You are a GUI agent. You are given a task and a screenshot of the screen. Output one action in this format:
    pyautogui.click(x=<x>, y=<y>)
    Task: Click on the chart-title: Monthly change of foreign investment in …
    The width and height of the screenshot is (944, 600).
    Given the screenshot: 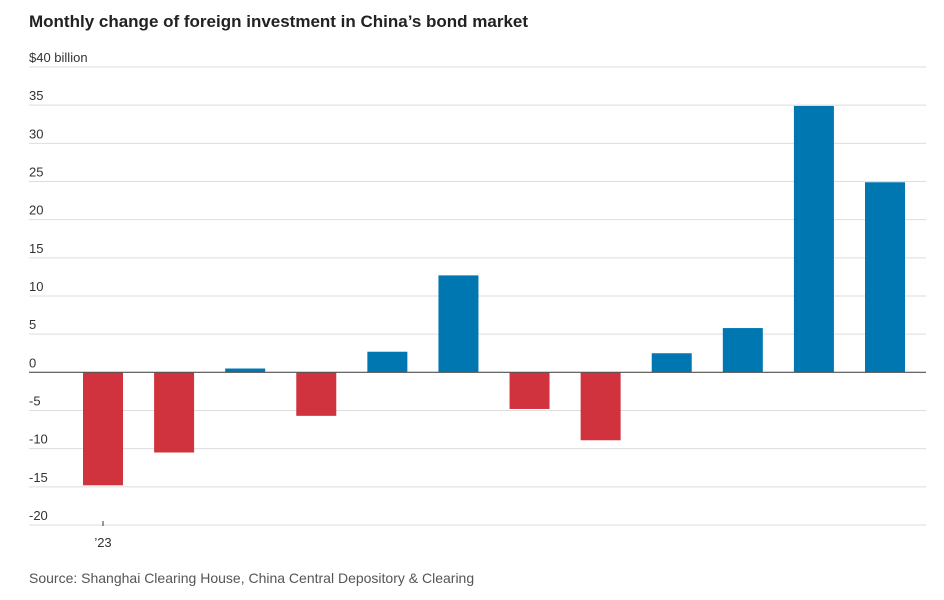 What is the action you would take?
    pyautogui.click(x=279, y=21)
    